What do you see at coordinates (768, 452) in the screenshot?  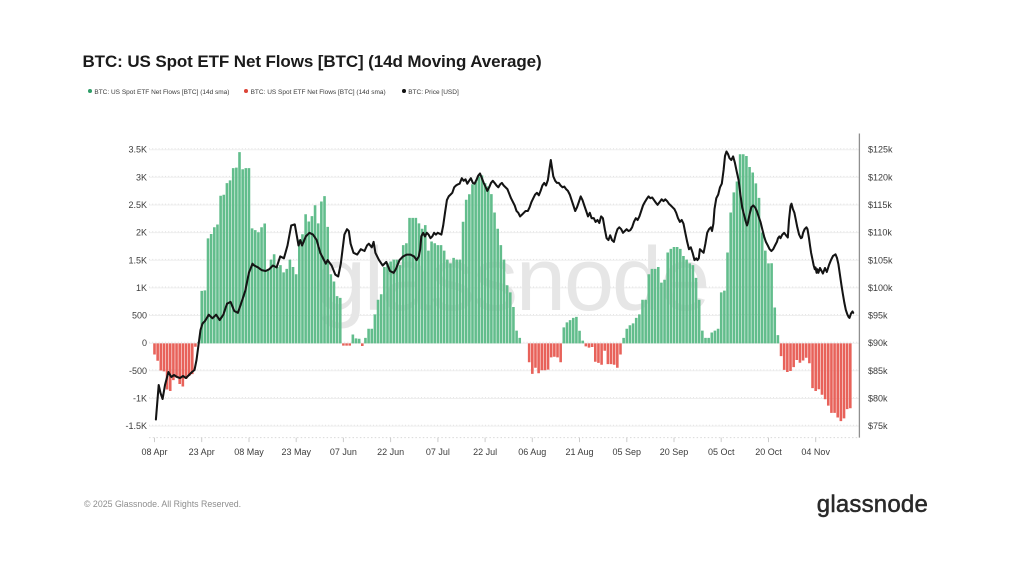 I see `svg-text: 20 Oct` at bounding box center [768, 452].